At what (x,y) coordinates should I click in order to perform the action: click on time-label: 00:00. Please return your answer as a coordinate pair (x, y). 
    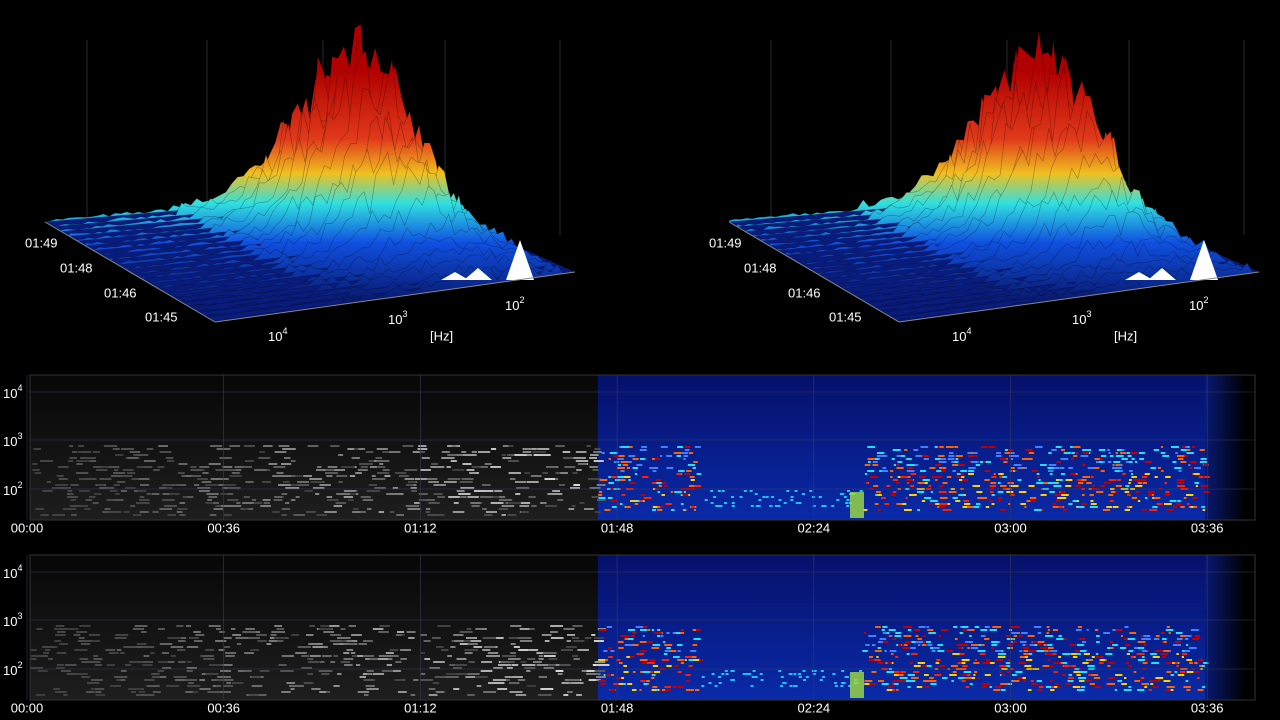
    Looking at the image, I should click on (27, 707).